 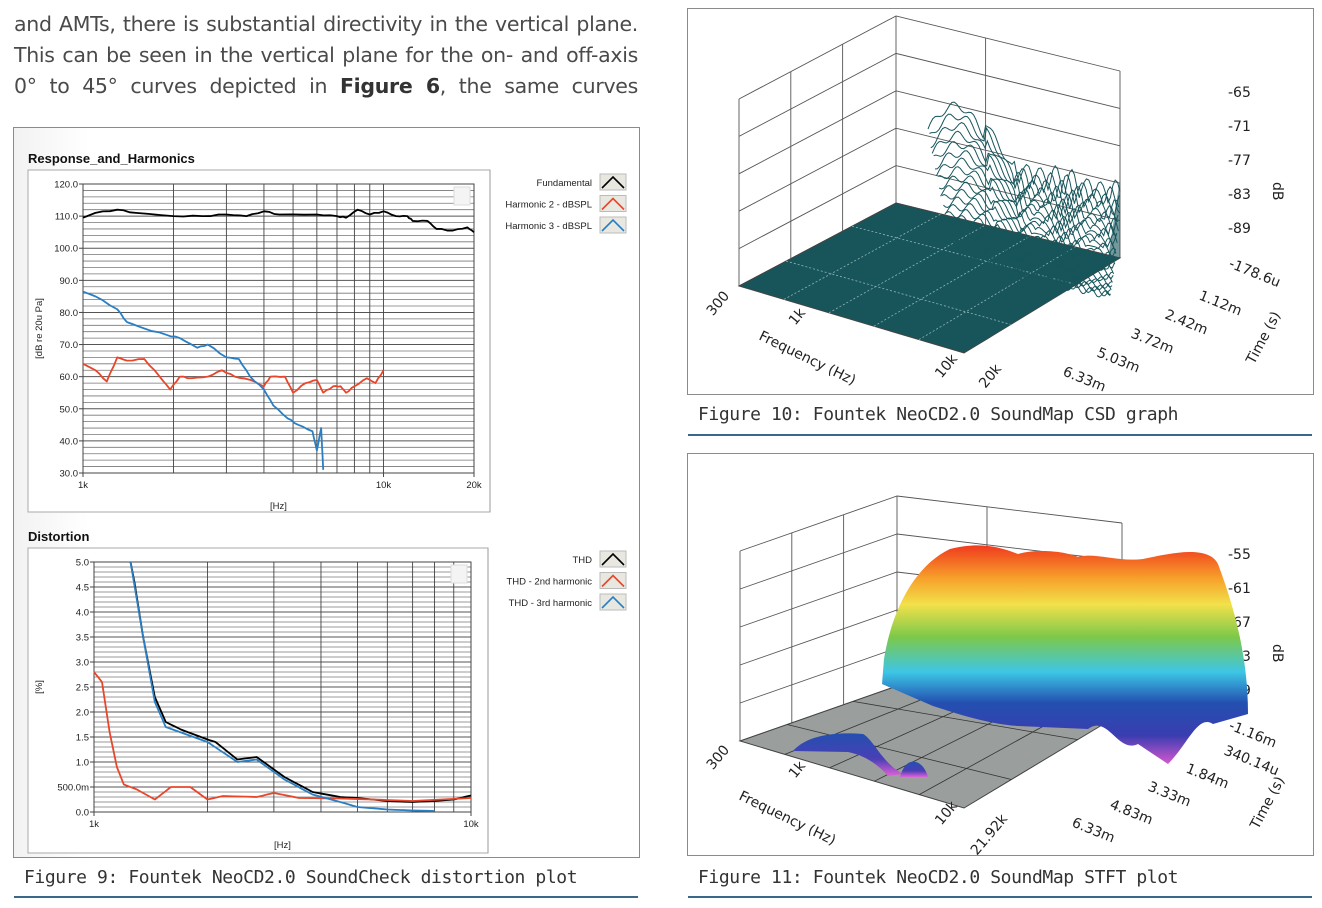 What do you see at coordinates (39, 328) in the screenshot?
I see `y-axis-label: [dB re 20u Pa]` at bounding box center [39, 328].